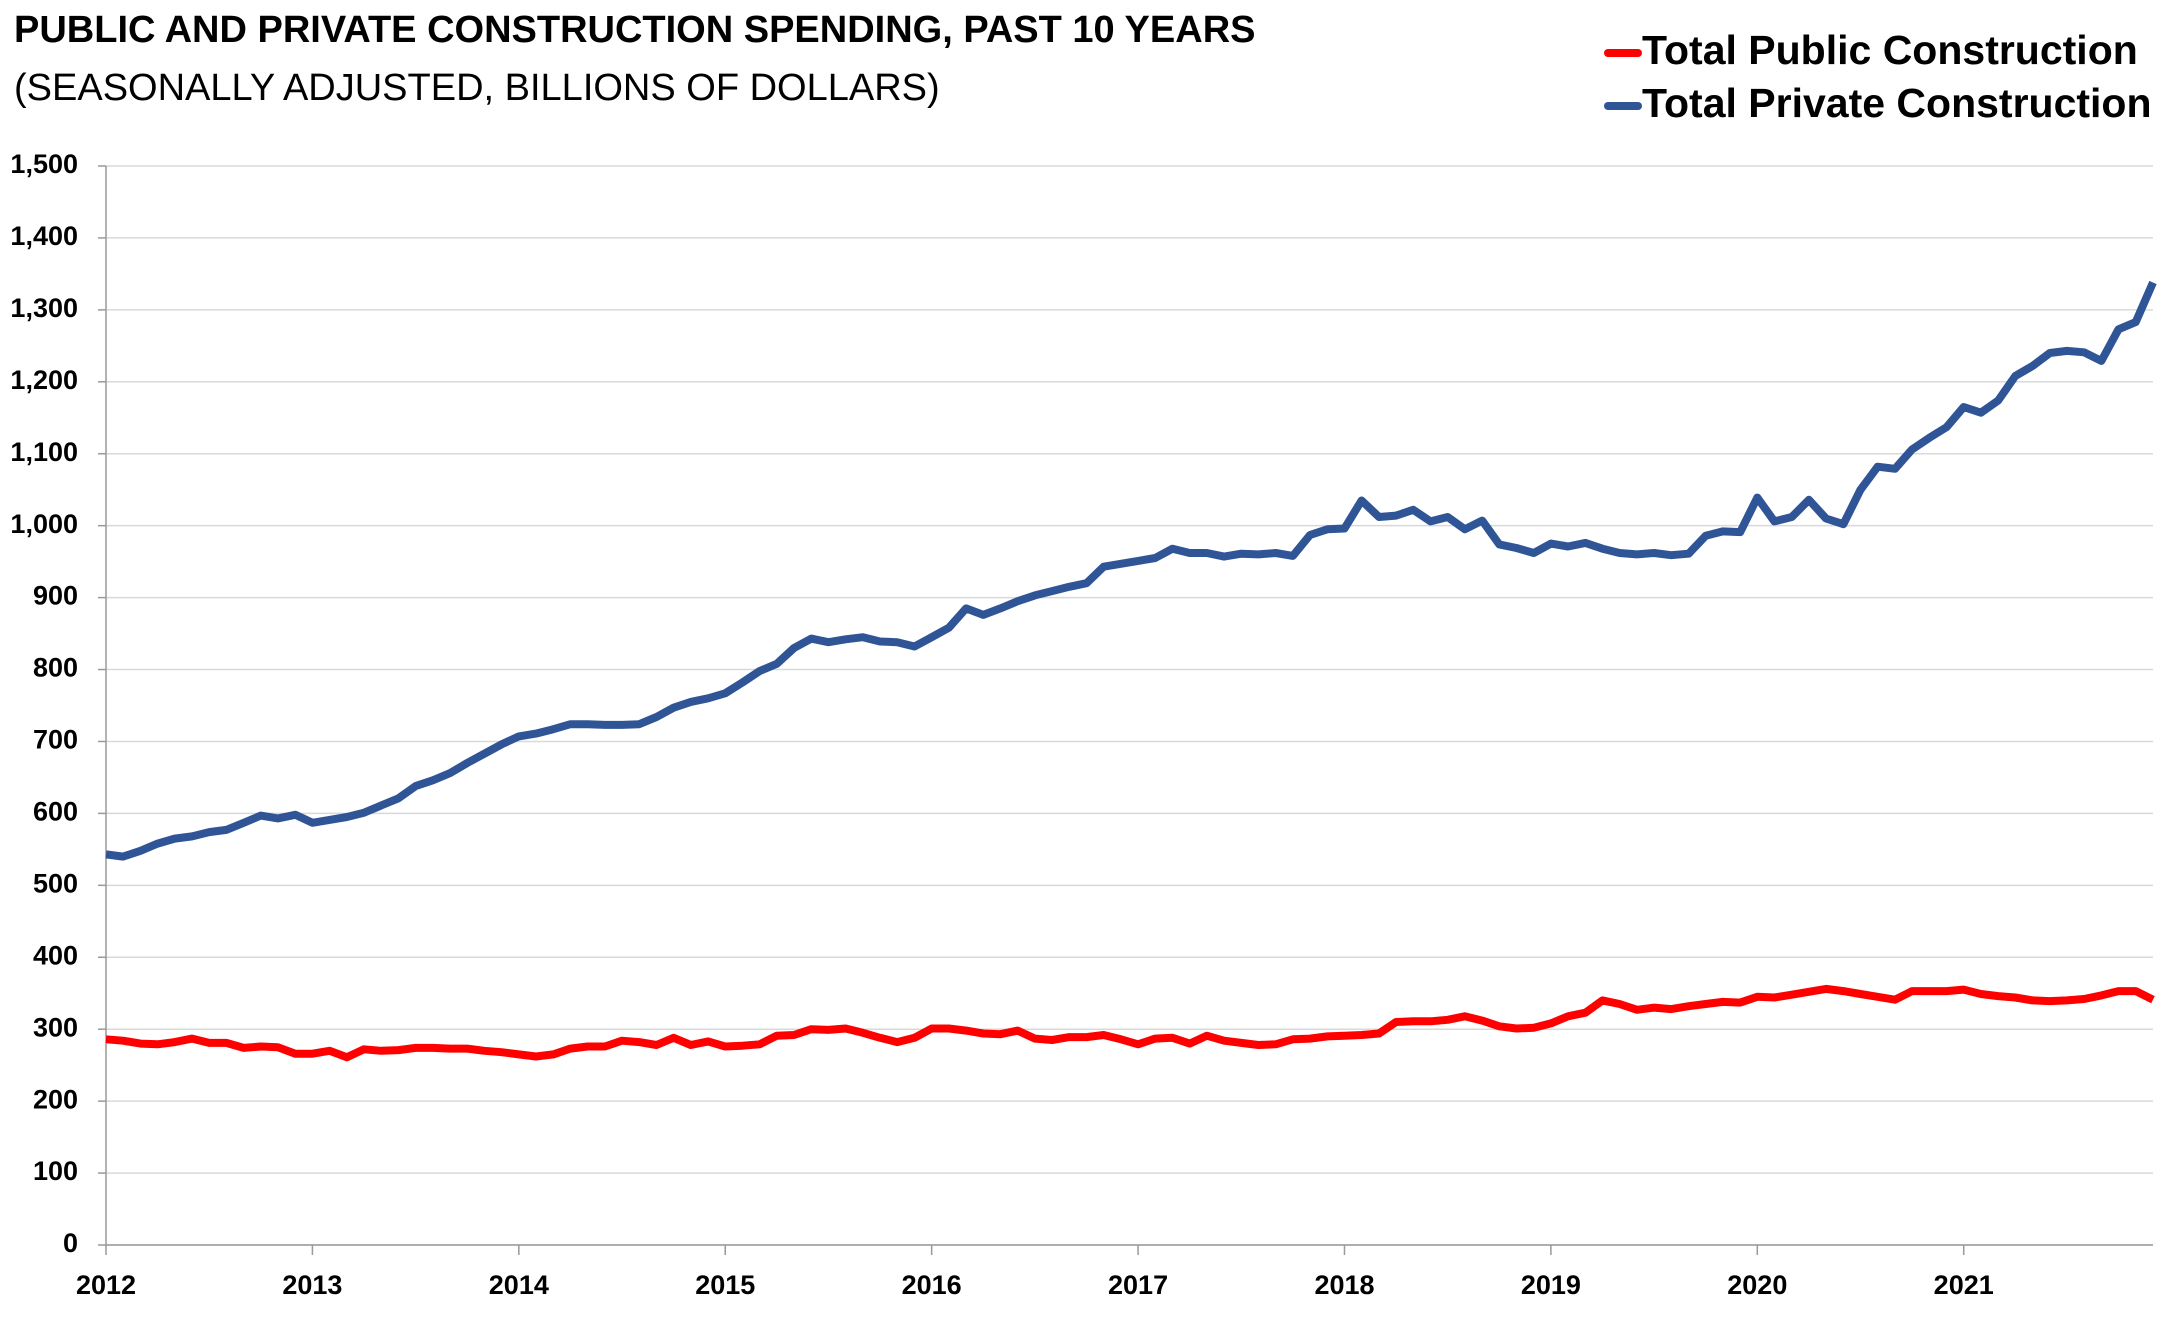 The height and width of the screenshot is (1324, 2180). What do you see at coordinates (55, 955) in the screenshot?
I see `y-tick-label: 400` at bounding box center [55, 955].